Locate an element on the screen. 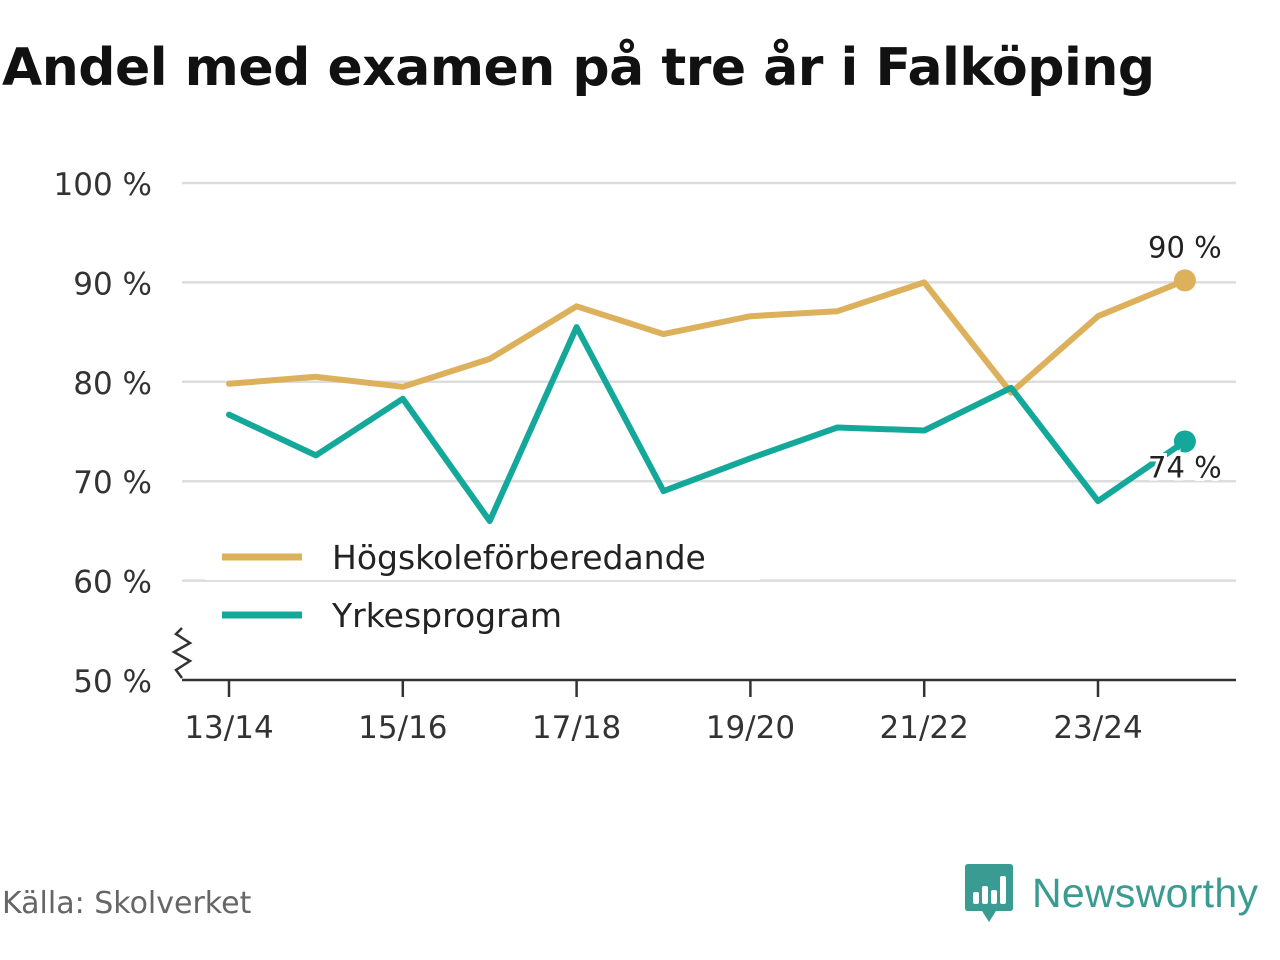 The height and width of the screenshot is (960, 1280). y-tick-label: 90 % is located at coordinates (112, 284).